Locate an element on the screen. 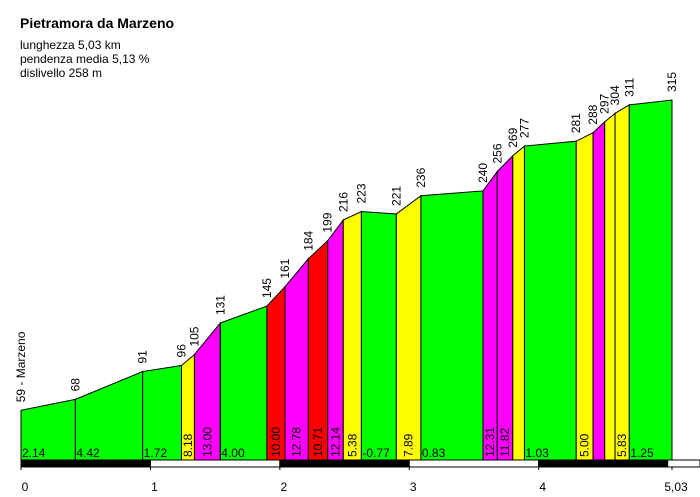 This screenshot has height=497, width=700. elevation-label: 256 is located at coordinates (497, 153).